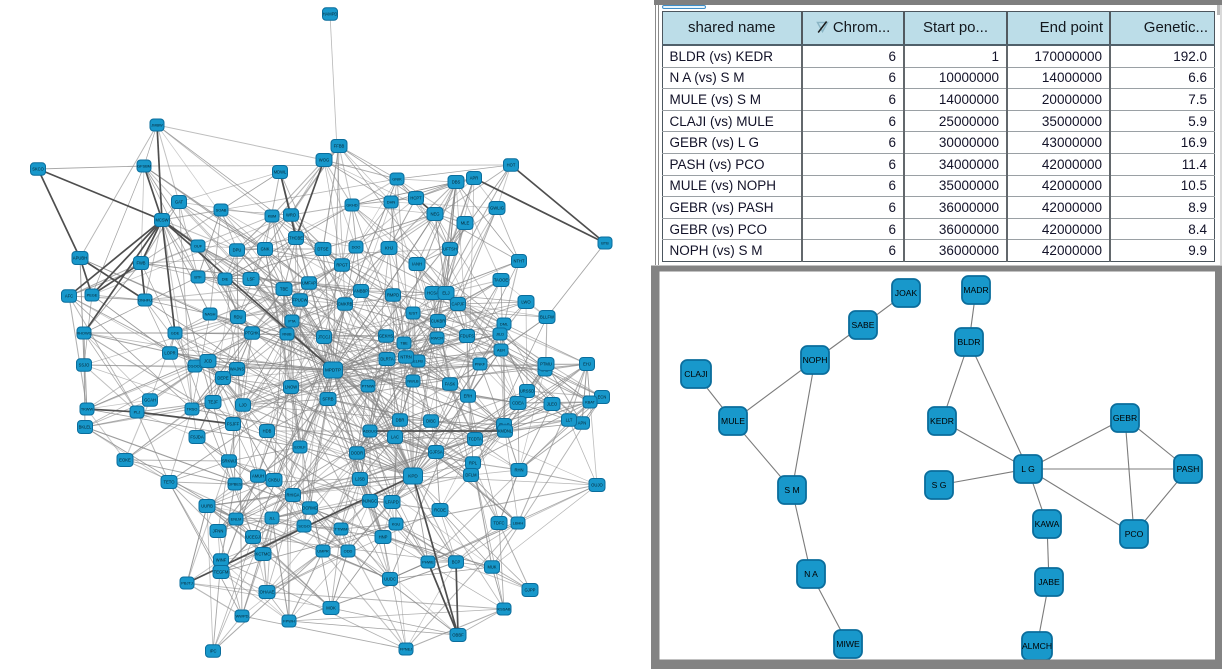 This screenshot has height=669, width=1222. Describe the element at coordinates (1047, 524) in the screenshot. I see `svg-text: KAWA` at that location.